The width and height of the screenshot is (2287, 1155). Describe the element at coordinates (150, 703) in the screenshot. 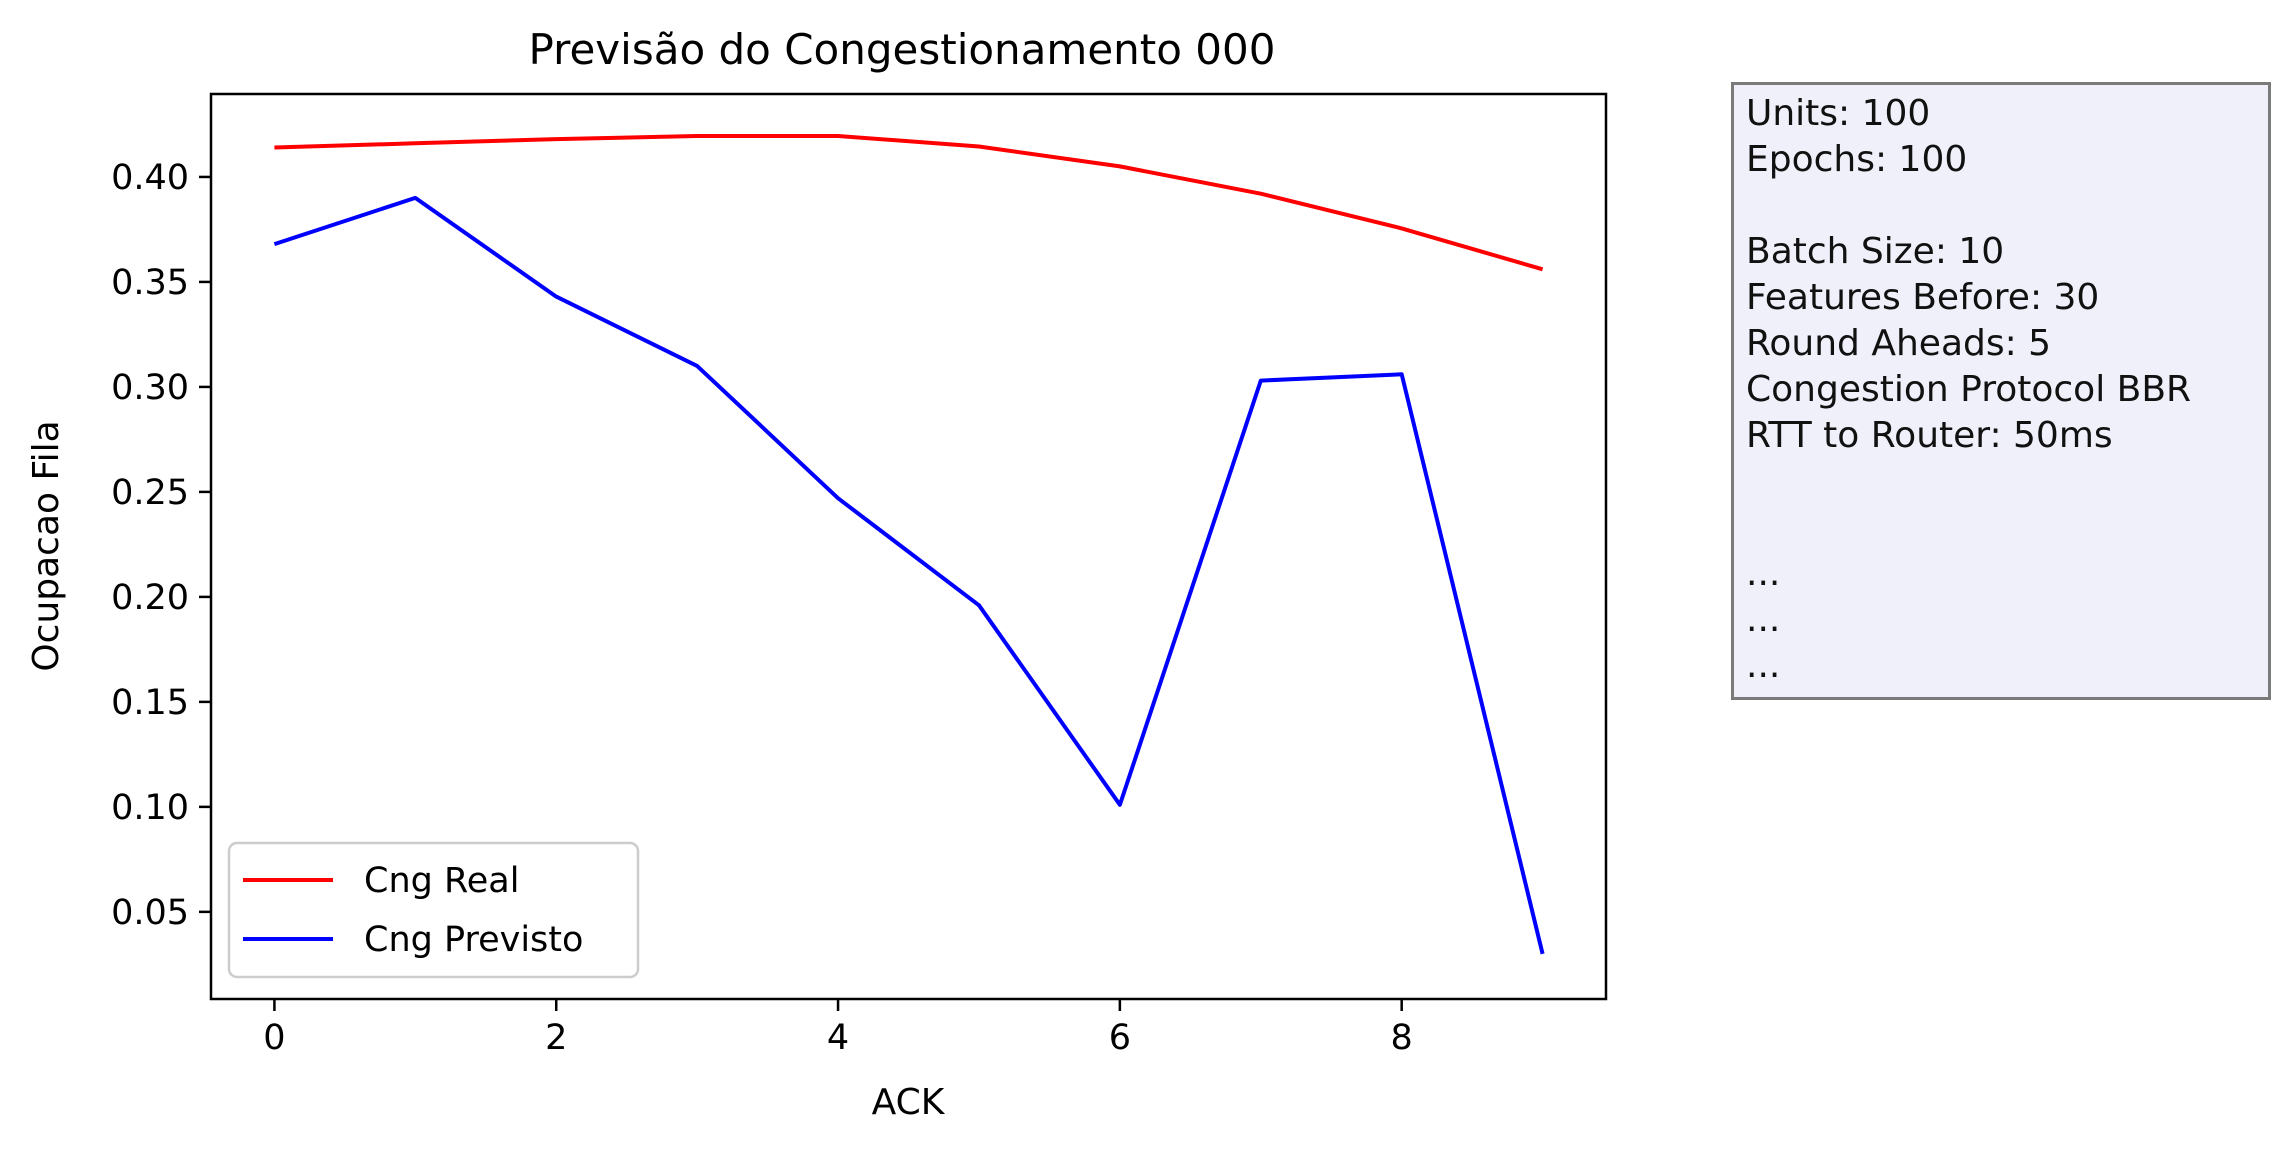

I see `y-tick-label: 0.15` at that location.